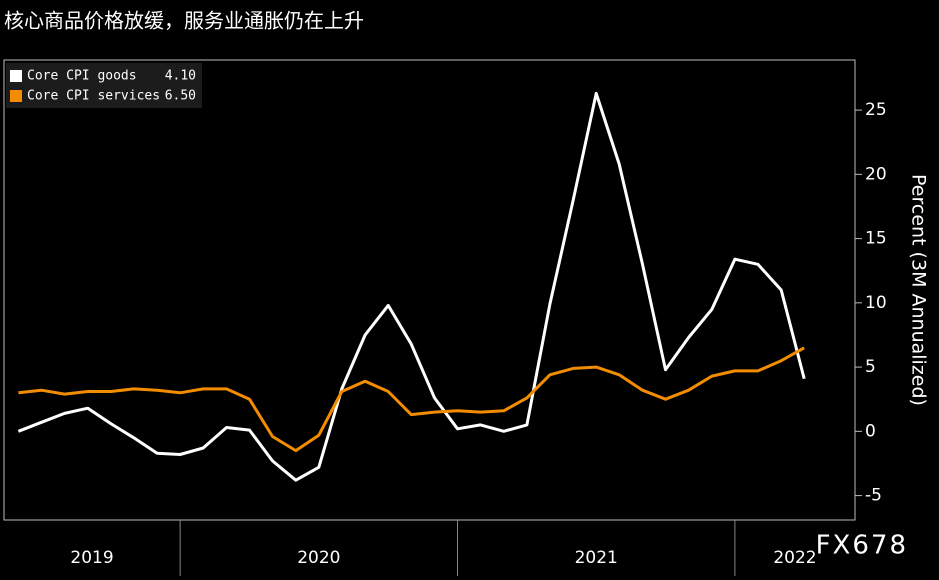  I want to click on x-year-label: 2020, so click(318, 558).